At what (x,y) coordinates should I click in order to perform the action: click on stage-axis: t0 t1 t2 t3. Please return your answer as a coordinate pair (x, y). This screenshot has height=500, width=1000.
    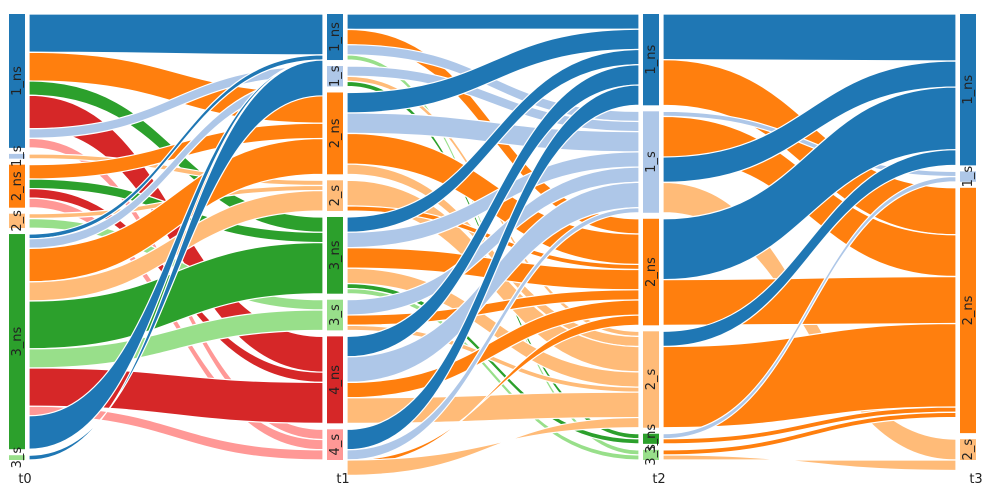
    Looking at the image, I should click on (500, 479).